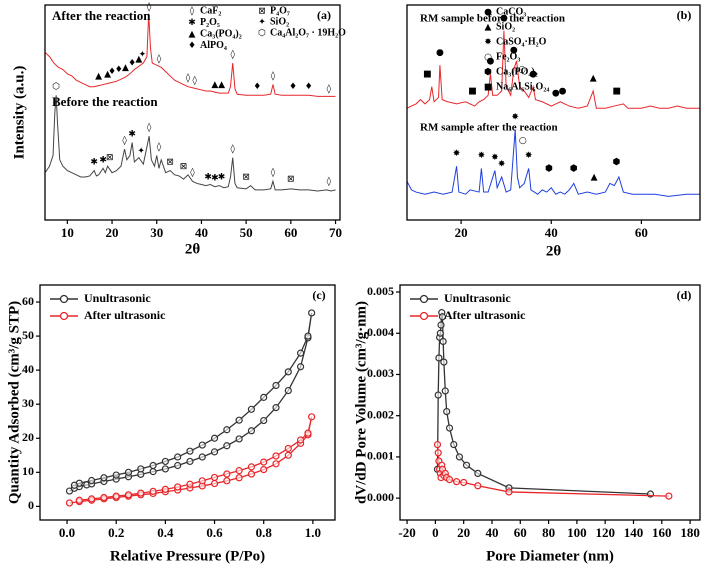 The width and height of the screenshot is (710, 578). What do you see at coordinates (192, 46) in the screenshot?
I see `phase-legend-symbol: ♦` at bounding box center [192, 46].